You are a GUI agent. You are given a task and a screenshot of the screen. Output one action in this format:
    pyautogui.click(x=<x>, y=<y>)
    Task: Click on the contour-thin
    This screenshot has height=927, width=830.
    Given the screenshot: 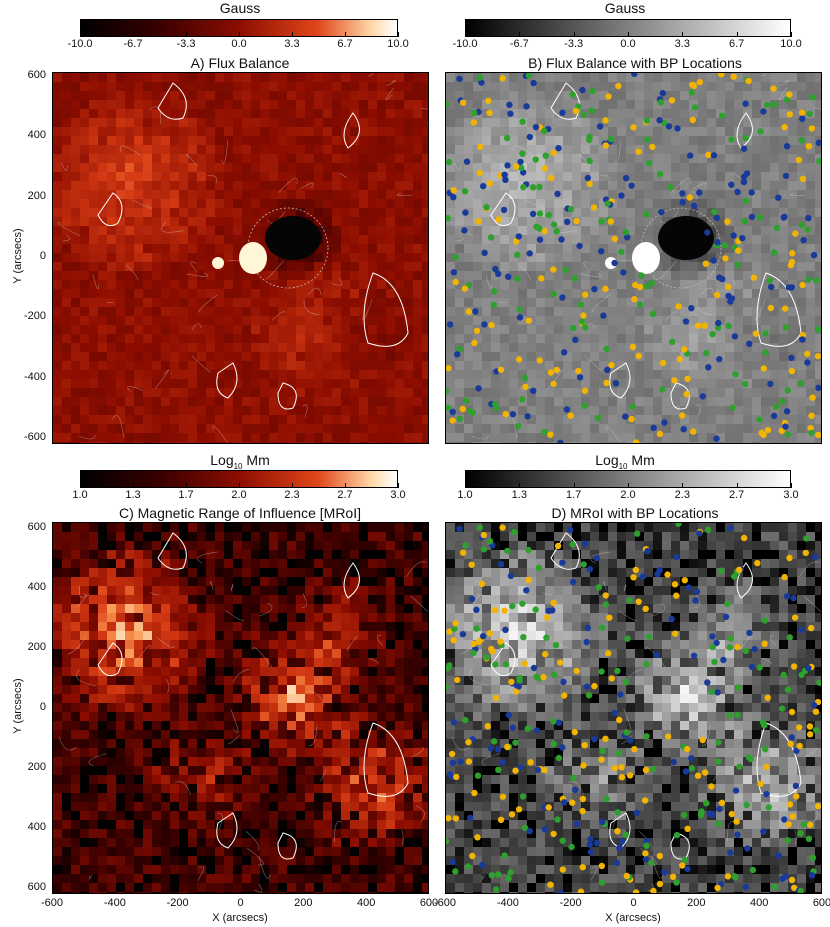 What is the action you would take?
    pyautogui.click(x=141, y=204)
    